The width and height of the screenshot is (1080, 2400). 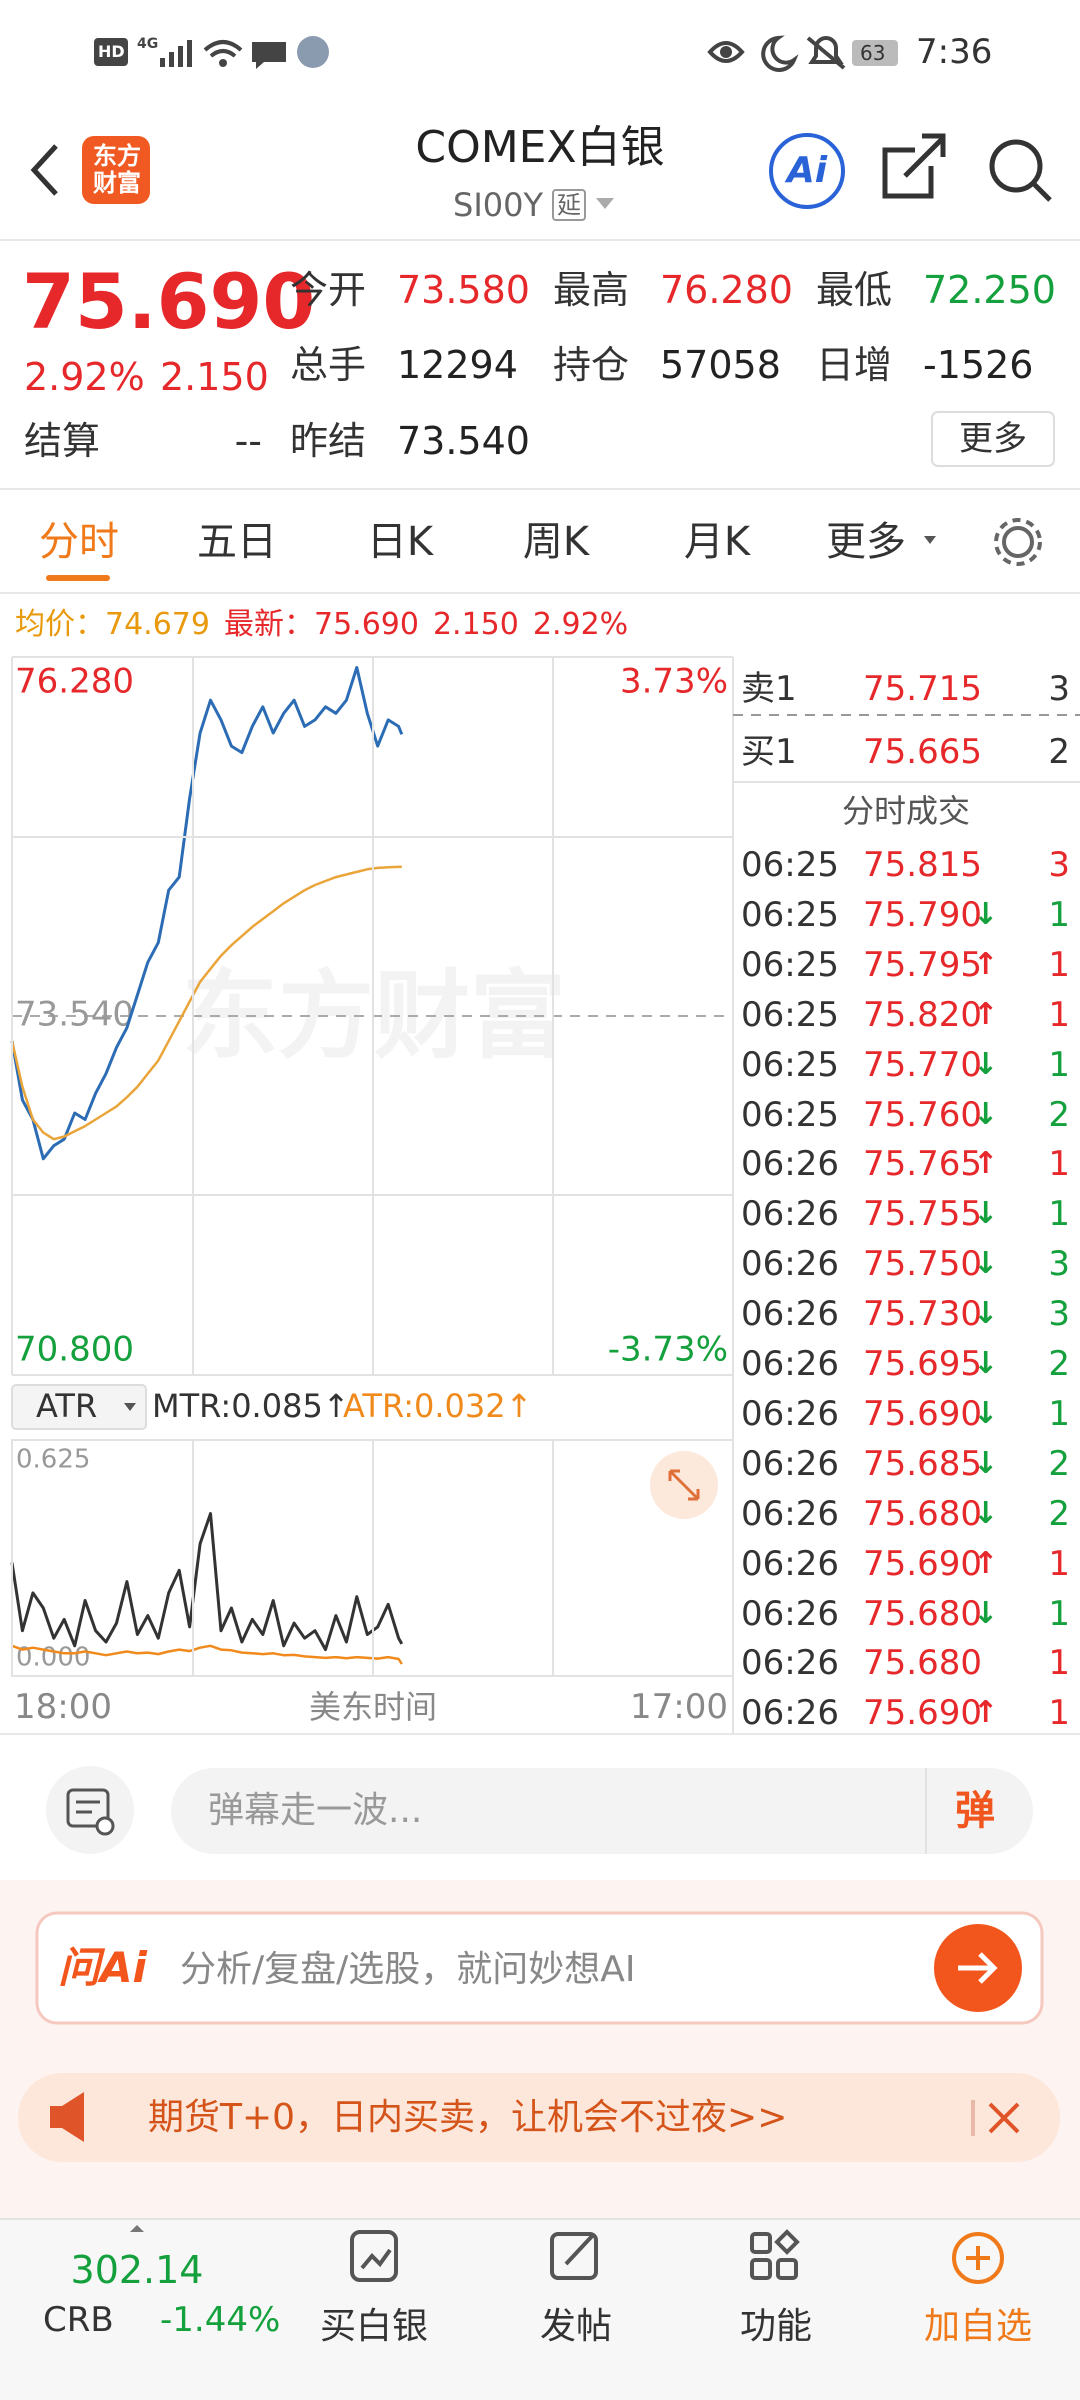 What do you see at coordinates (214, 377) in the screenshot?
I see `change: 2.150` at bounding box center [214, 377].